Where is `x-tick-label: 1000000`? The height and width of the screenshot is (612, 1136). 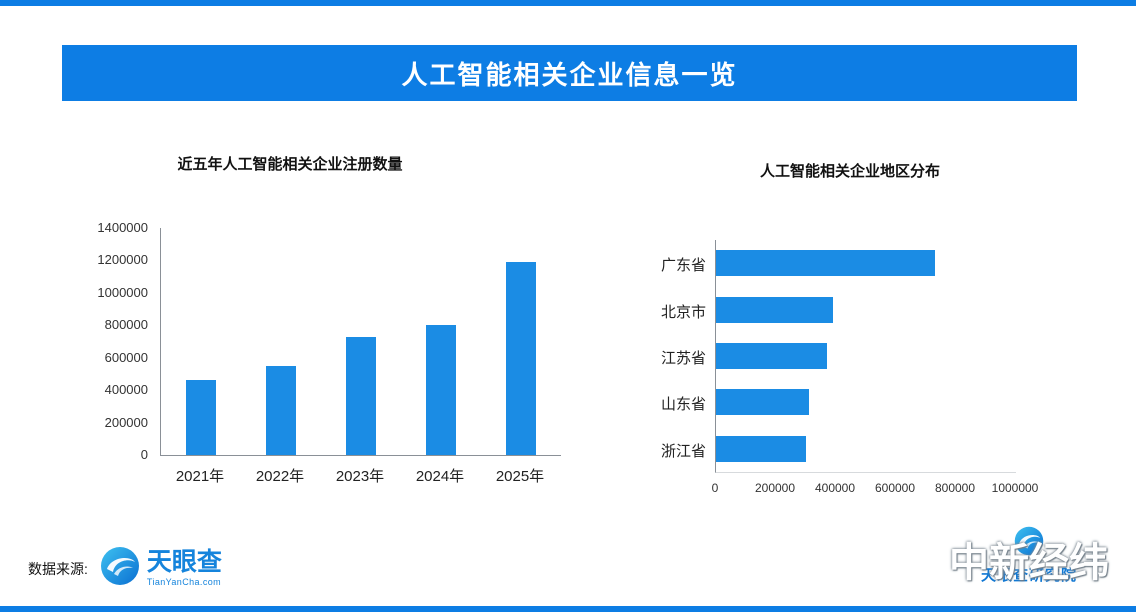 x-tick-label: 1000000 is located at coordinates (1015, 488).